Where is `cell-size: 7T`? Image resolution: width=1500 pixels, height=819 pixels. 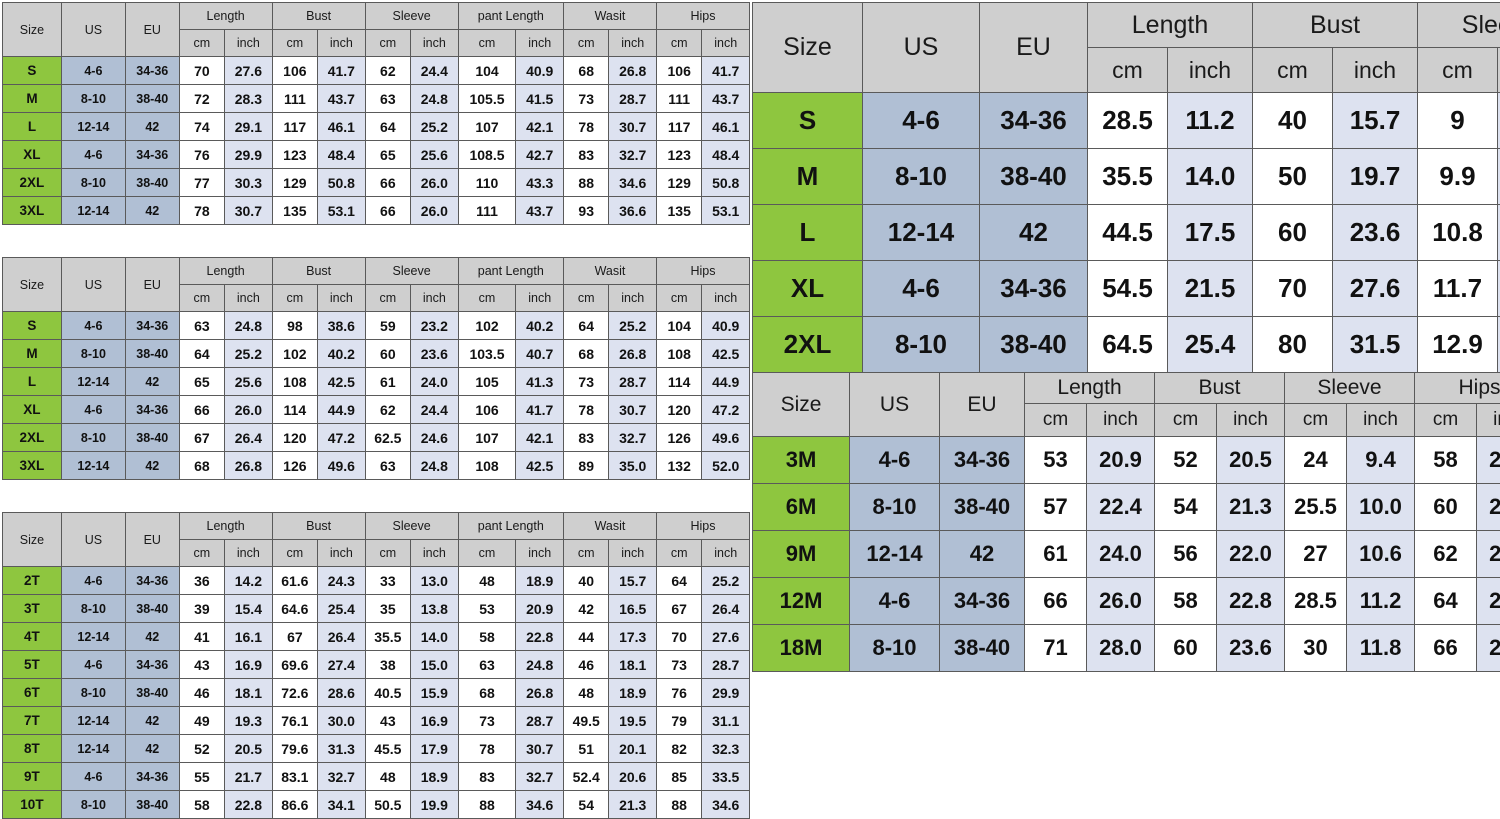 cell-size: 7T is located at coordinates (32, 721).